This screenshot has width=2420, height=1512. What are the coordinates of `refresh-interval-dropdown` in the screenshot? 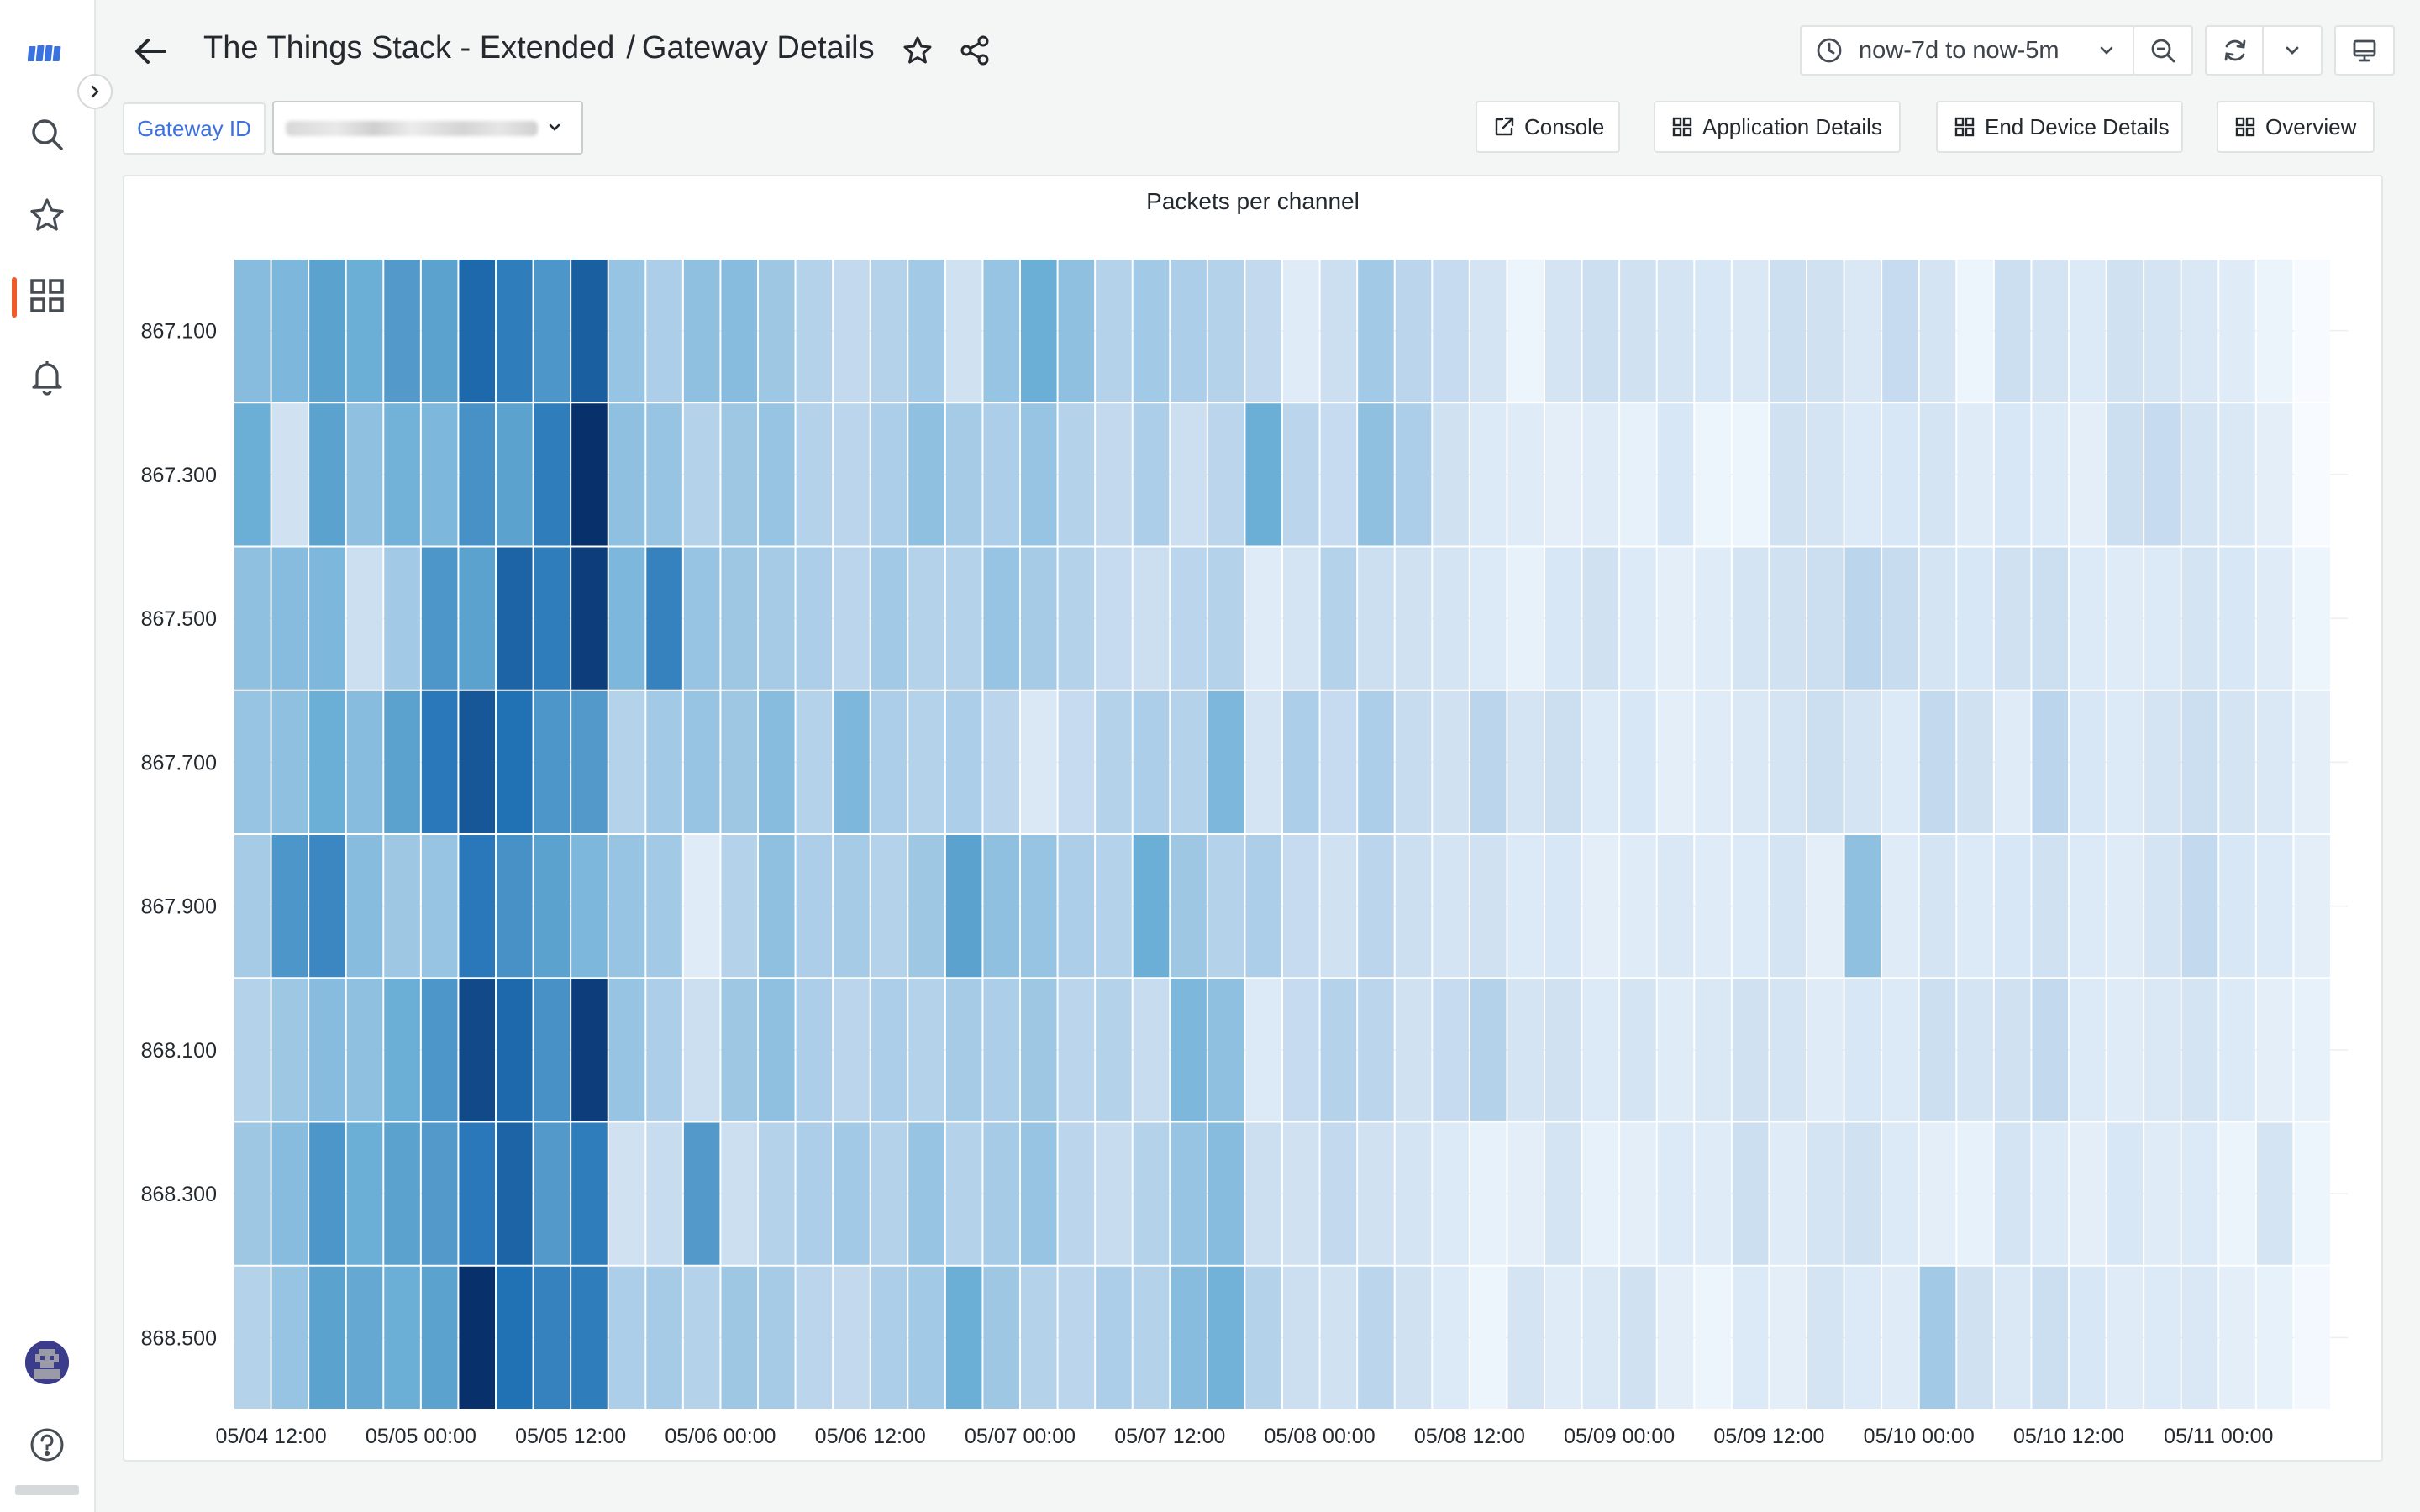 It's located at (2292, 50).